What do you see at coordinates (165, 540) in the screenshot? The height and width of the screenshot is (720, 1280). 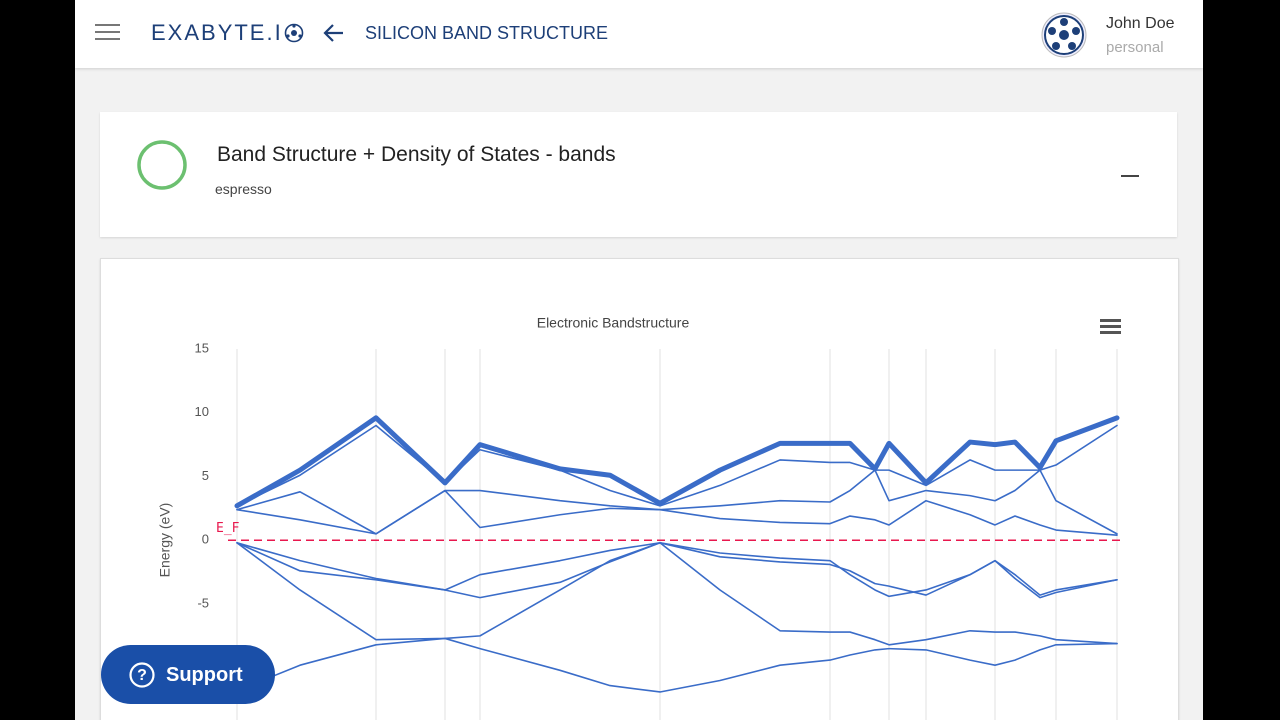 I see `y-axis-label: Energy (eV)` at bounding box center [165, 540].